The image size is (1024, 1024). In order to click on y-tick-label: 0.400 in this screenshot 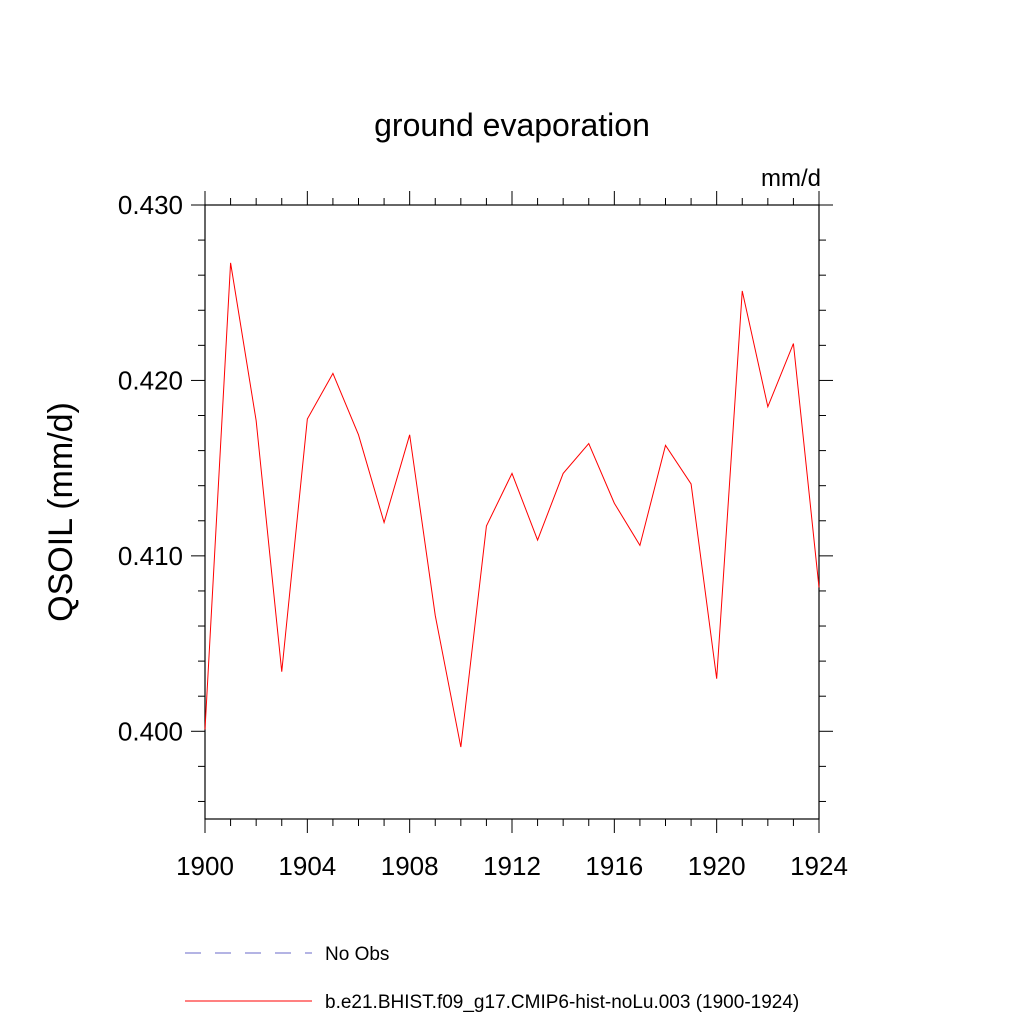, I will do `click(150, 731)`.